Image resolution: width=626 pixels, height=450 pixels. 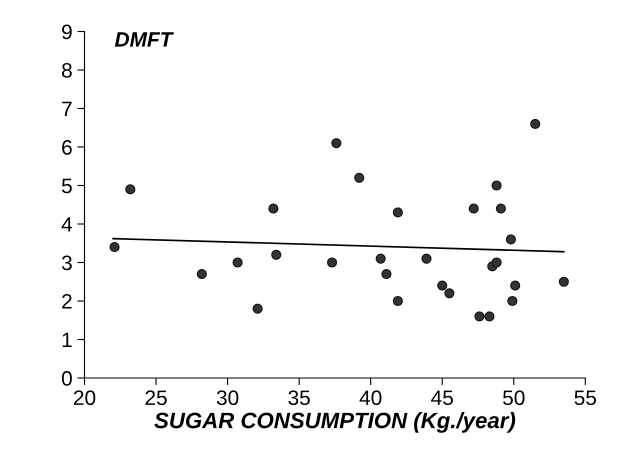 What do you see at coordinates (144, 39) in the screenshot?
I see `chart-title: DMFT` at bounding box center [144, 39].